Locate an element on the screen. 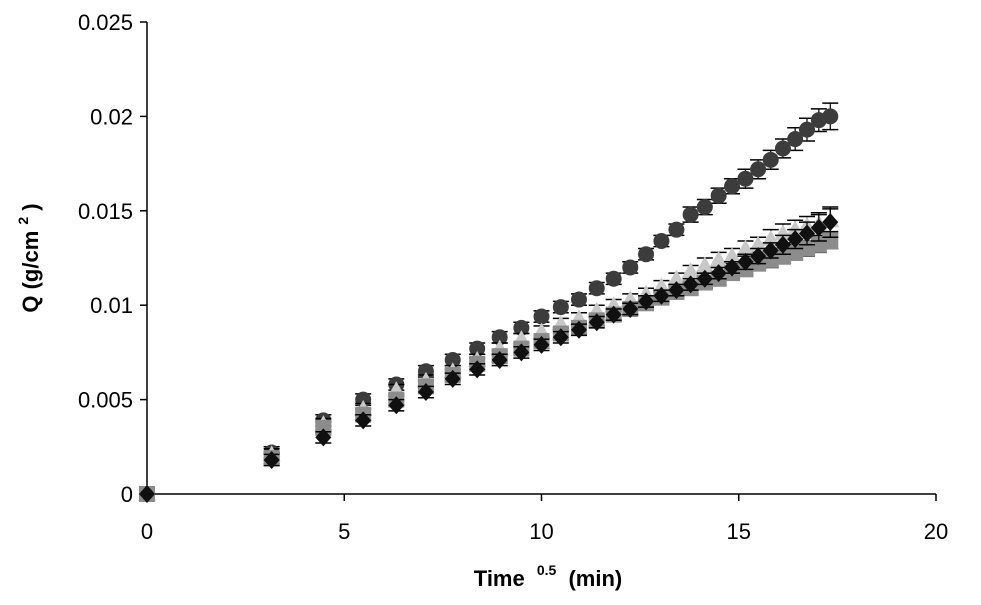 The height and width of the screenshot is (605, 981). x-axis-title-main: Time is located at coordinates (499, 578).